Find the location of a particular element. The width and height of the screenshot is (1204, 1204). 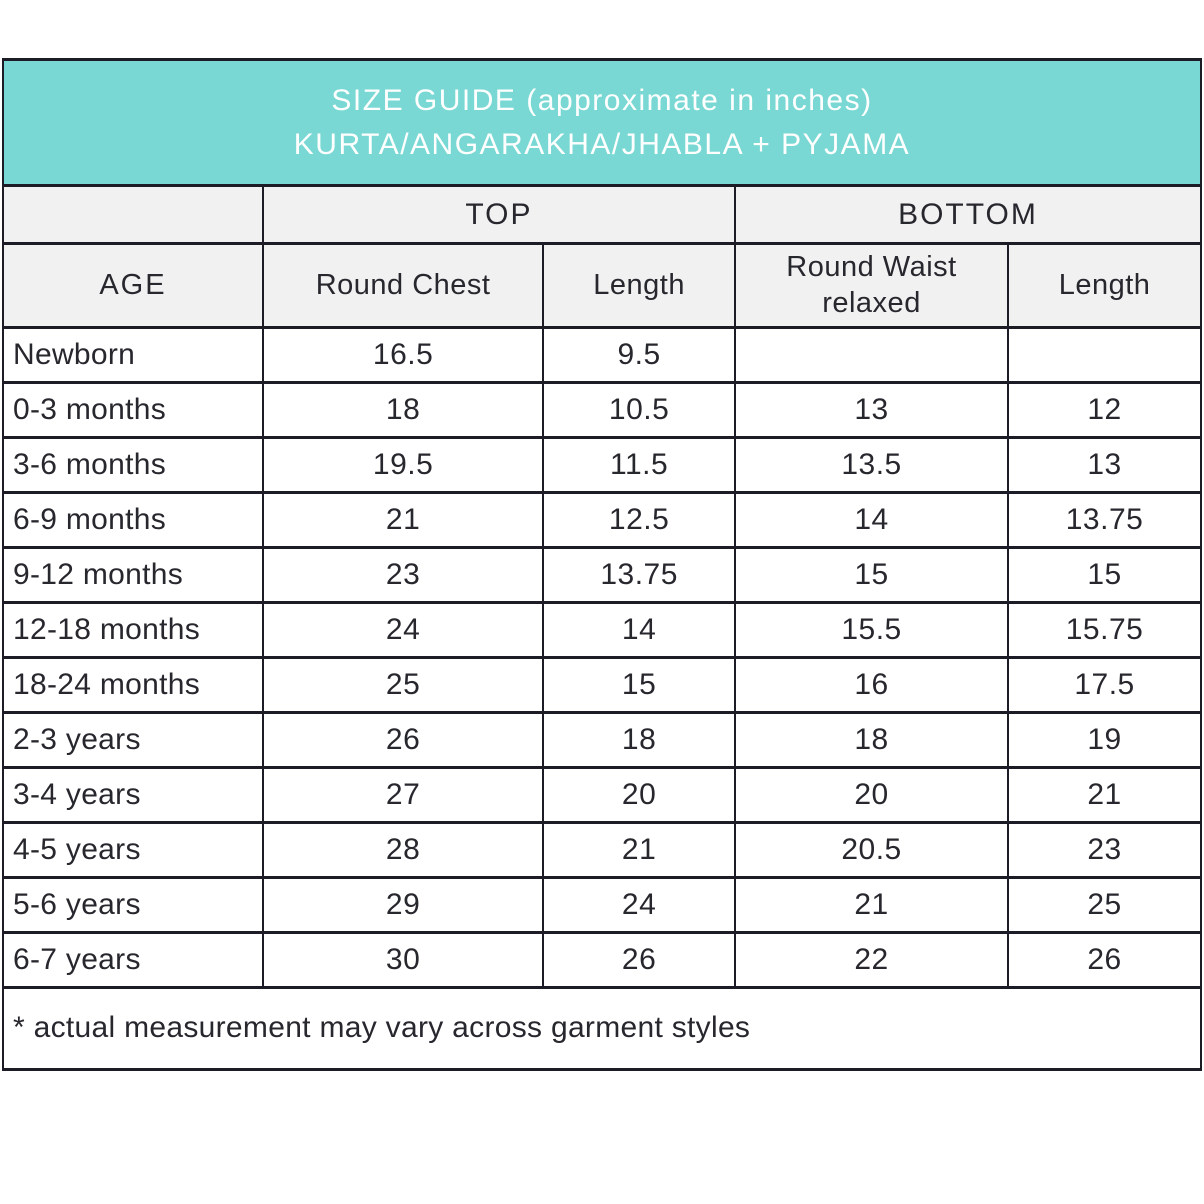

table-row: 3-4 years 27 20 20 21 is located at coordinates (602, 794).